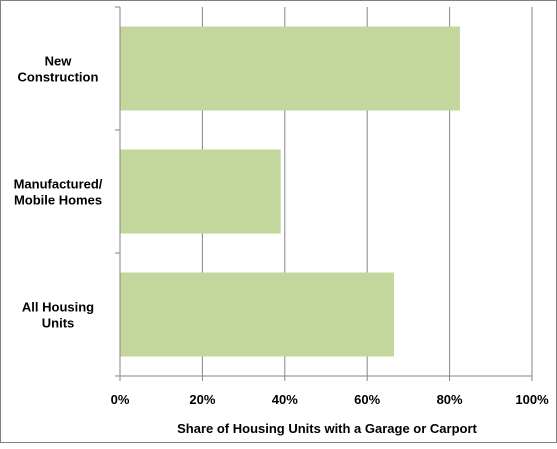 The image size is (557, 449). I want to click on category-label: Mobile Homes, so click(58, 200).